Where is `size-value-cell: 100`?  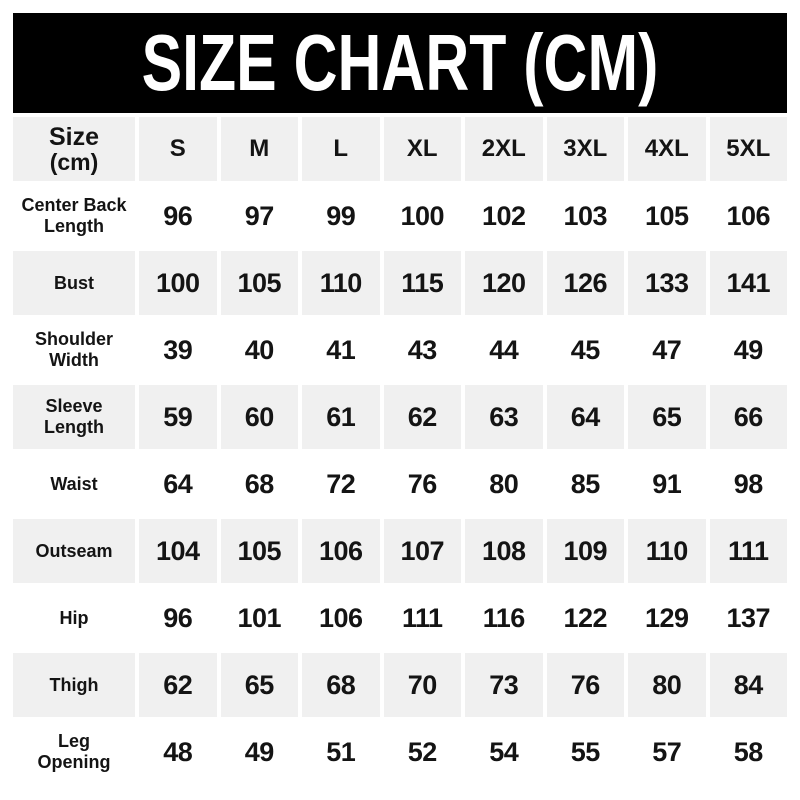 size-value-cell: 100 is located at coordinates (178, 283).